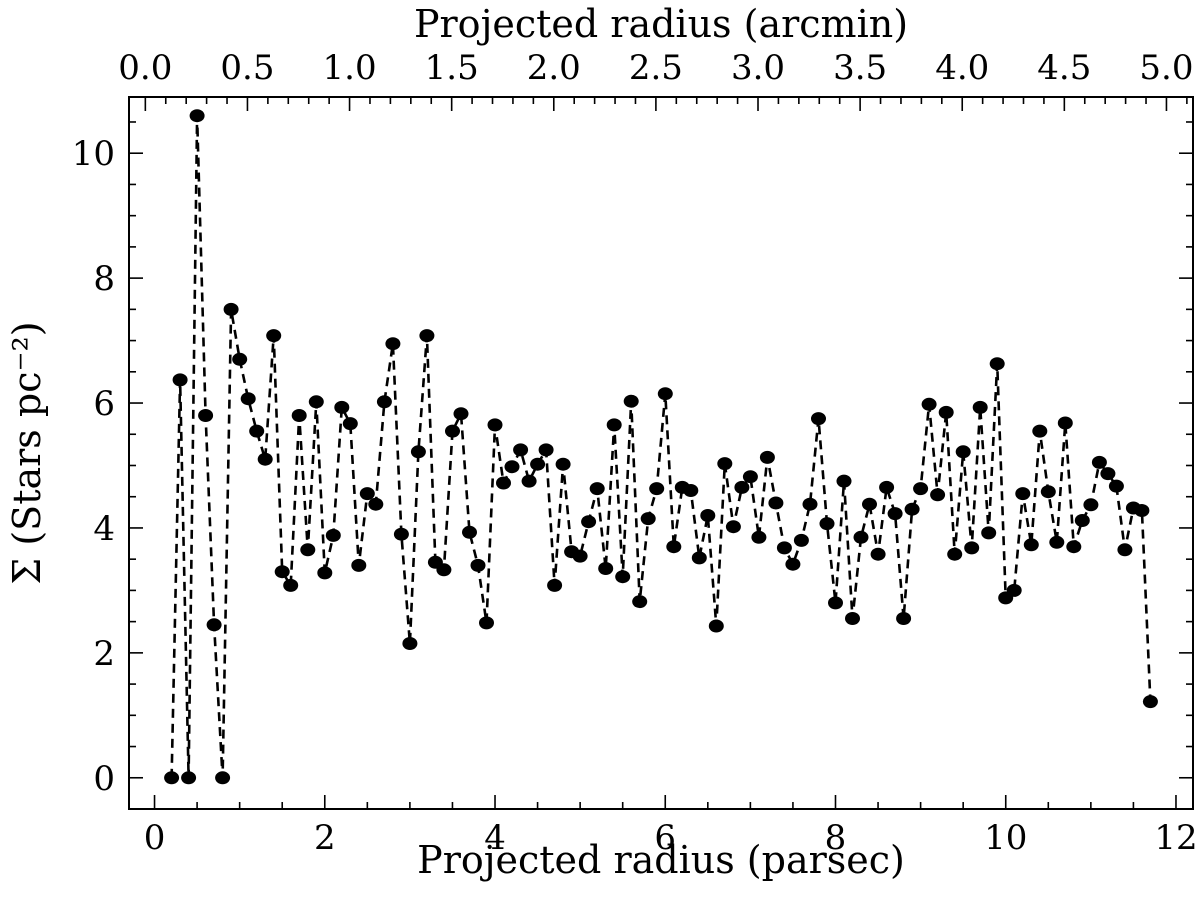 The width and height of the screenshot is (1200, 919). I want to click on y-tick-label: 8, so click(104, 279).